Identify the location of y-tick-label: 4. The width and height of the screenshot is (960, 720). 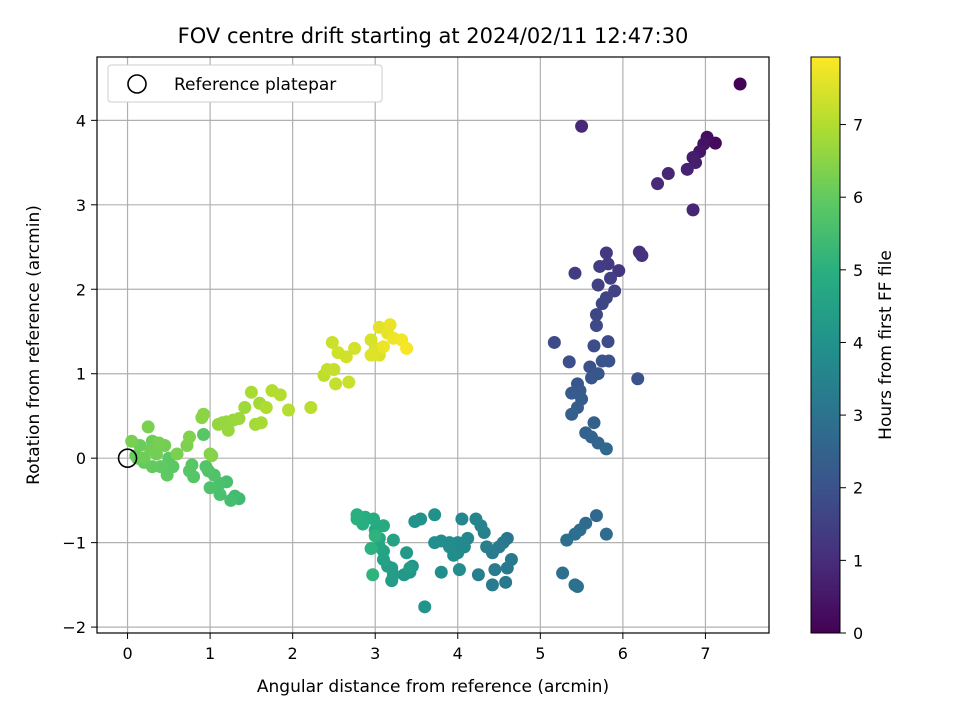
(81, 120).